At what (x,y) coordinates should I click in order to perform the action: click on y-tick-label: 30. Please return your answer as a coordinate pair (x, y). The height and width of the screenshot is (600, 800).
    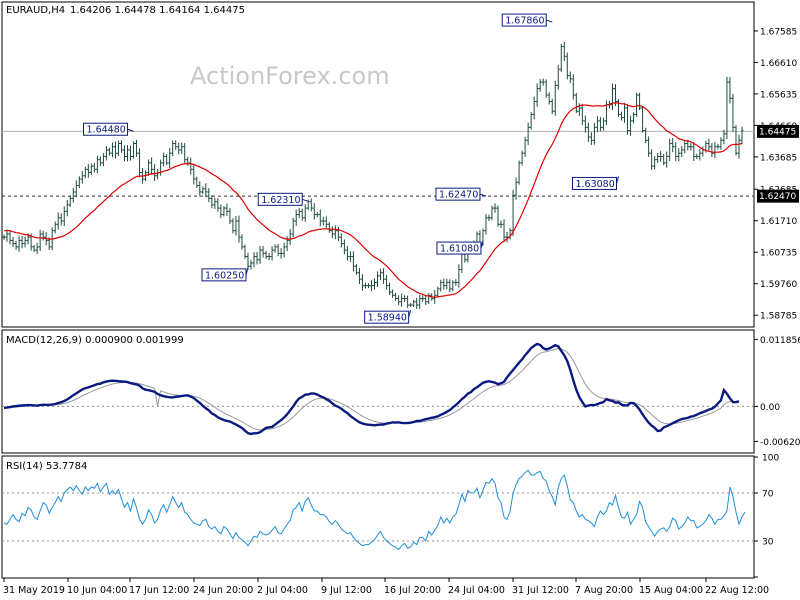
    Looking at the image, I should click on (768, 543).